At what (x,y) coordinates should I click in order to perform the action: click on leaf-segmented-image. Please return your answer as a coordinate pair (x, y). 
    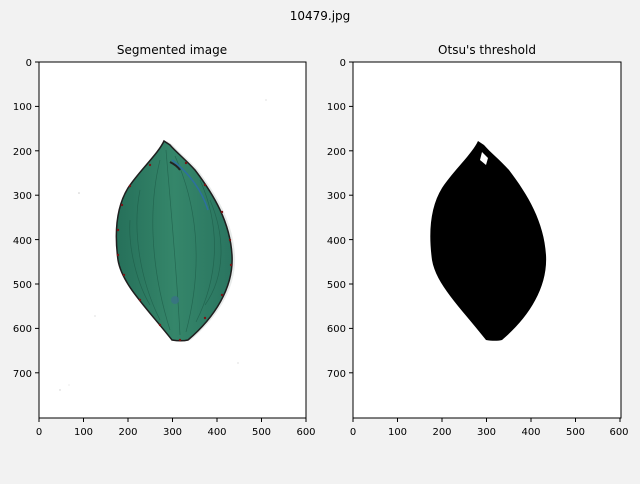
    Looking at the image, I should click on (175, 240).